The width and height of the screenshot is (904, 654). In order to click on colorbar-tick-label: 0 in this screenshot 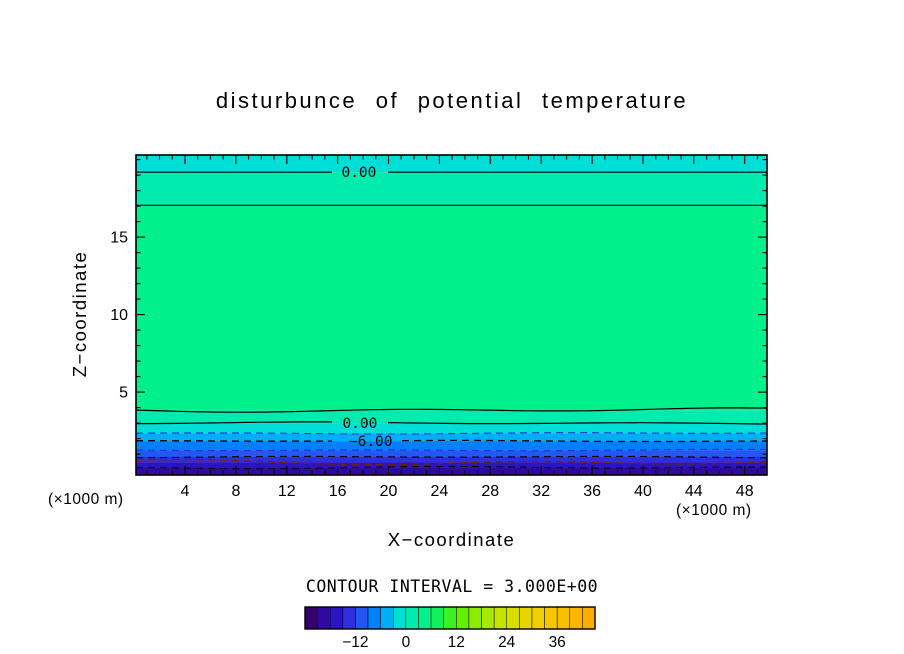, I will do `click(406, 642)`.